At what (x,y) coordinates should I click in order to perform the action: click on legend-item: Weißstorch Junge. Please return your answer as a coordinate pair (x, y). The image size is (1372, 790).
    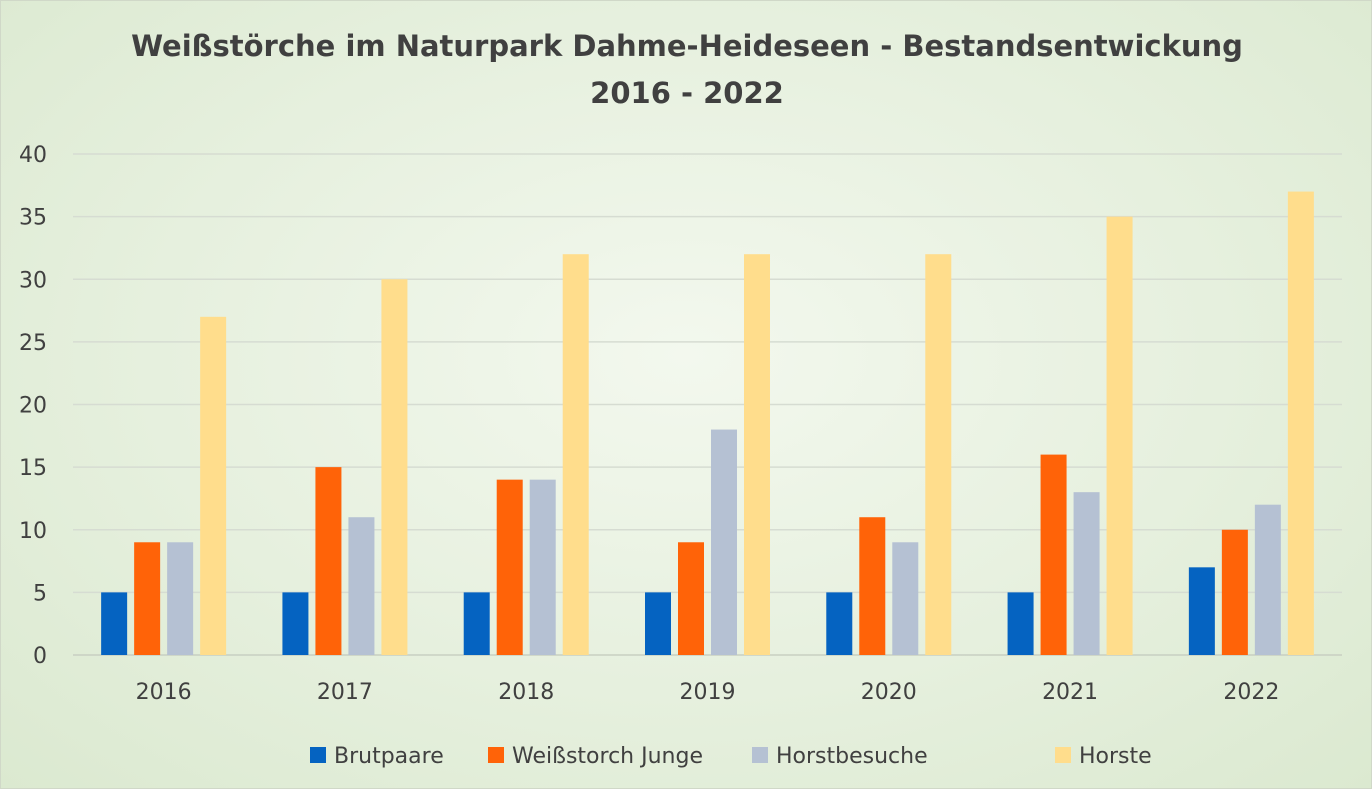
    Looking at the image, I should click on (595, 756).